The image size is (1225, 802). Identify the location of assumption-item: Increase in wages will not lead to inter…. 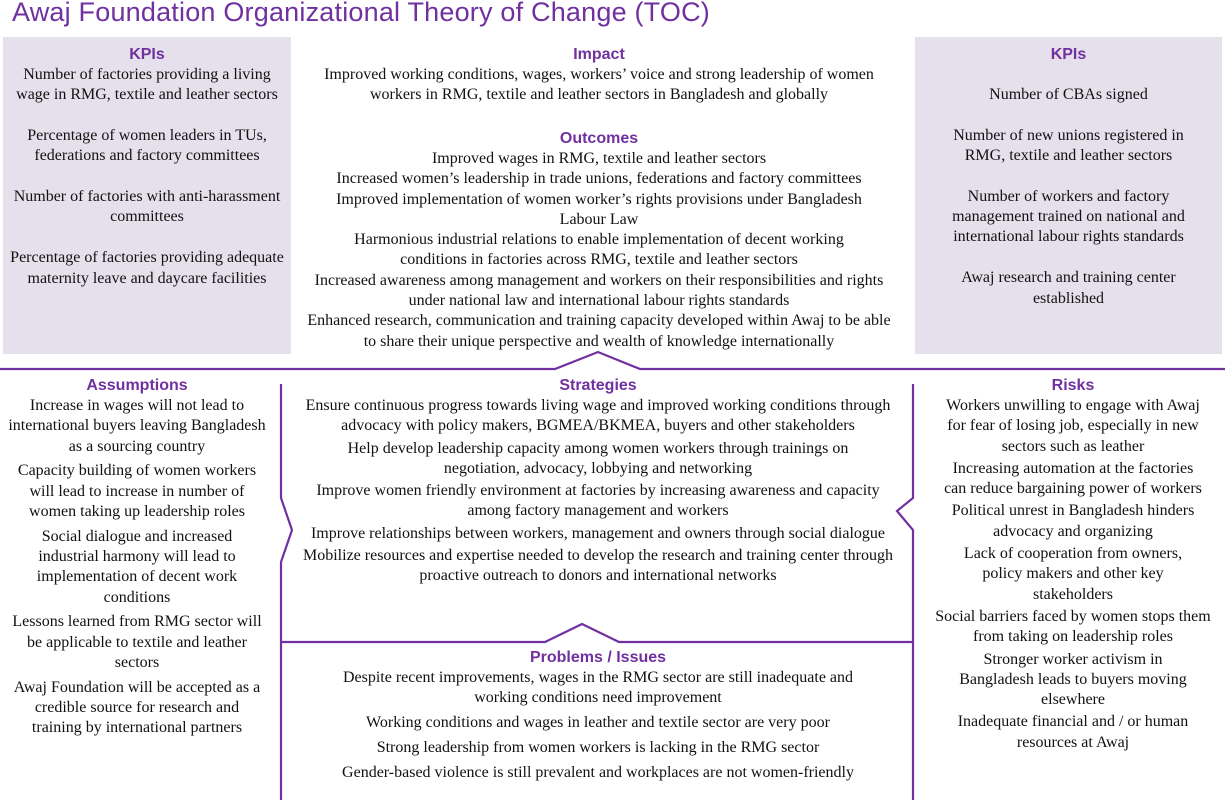
(137, 426).